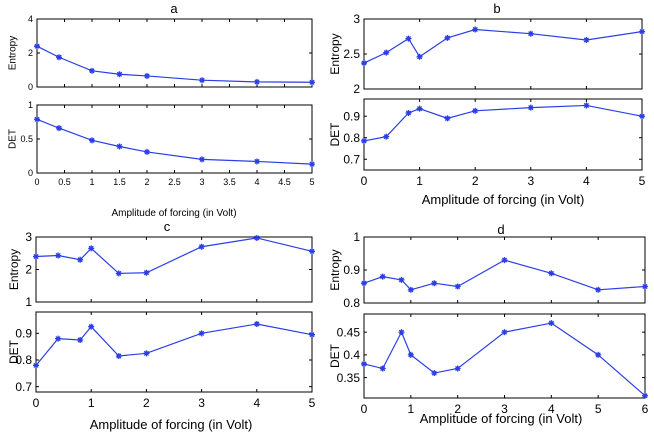 This screenshot has height=436, width=654. What do you see at coordinates (351, 116) in the screenshot?
I see `y-tick-label: 0.9` at bounding box center [351, 116].